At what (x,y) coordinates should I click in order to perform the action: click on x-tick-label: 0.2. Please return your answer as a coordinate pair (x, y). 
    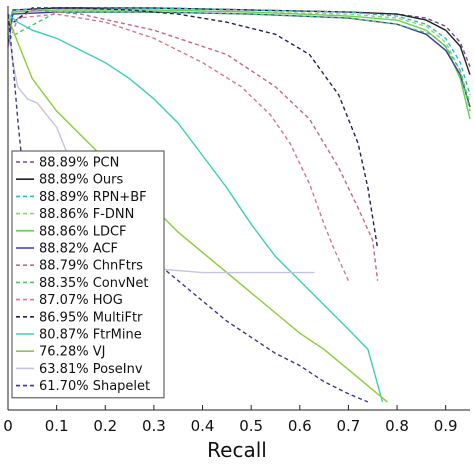
    Looking at the image, I should click on (105, 426).